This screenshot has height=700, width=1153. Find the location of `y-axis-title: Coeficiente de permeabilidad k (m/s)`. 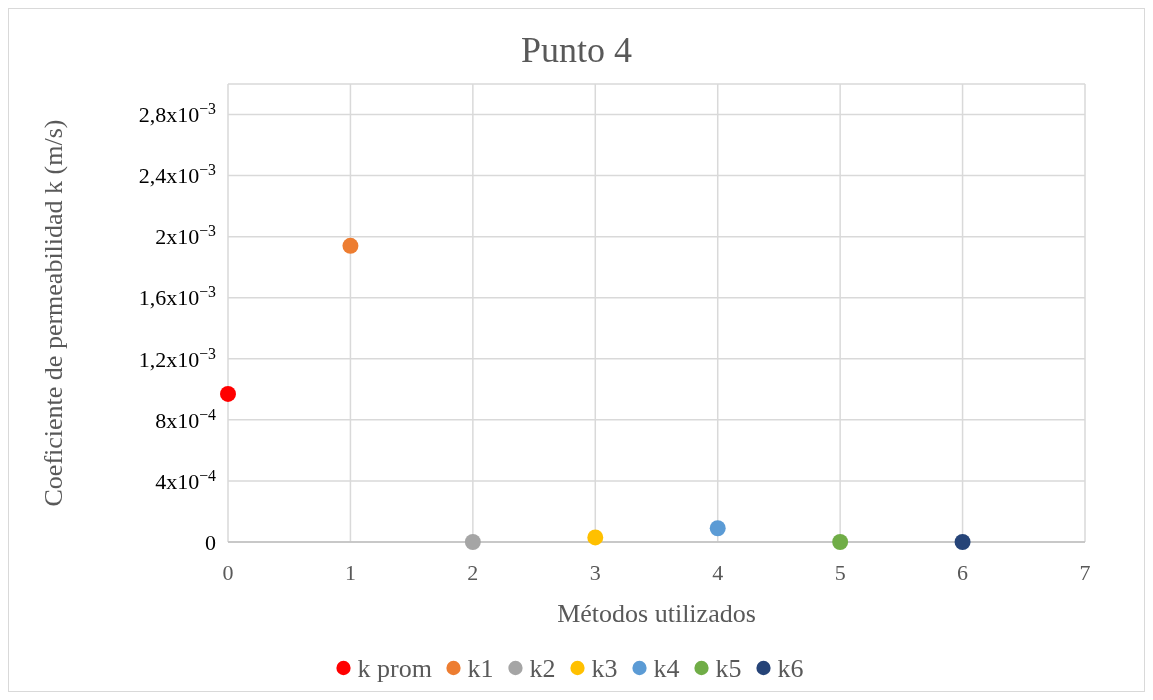

y-axis-title: Coeficiente de permeabilidad k (m/s) is located at coordinates (53, 313).